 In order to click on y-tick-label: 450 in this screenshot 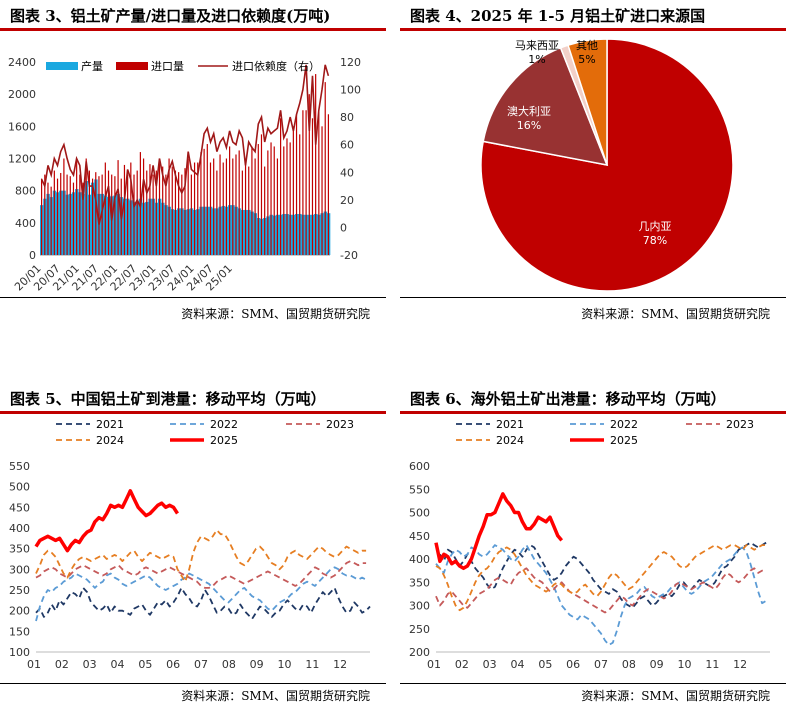, I will do `click(19, 507)`.